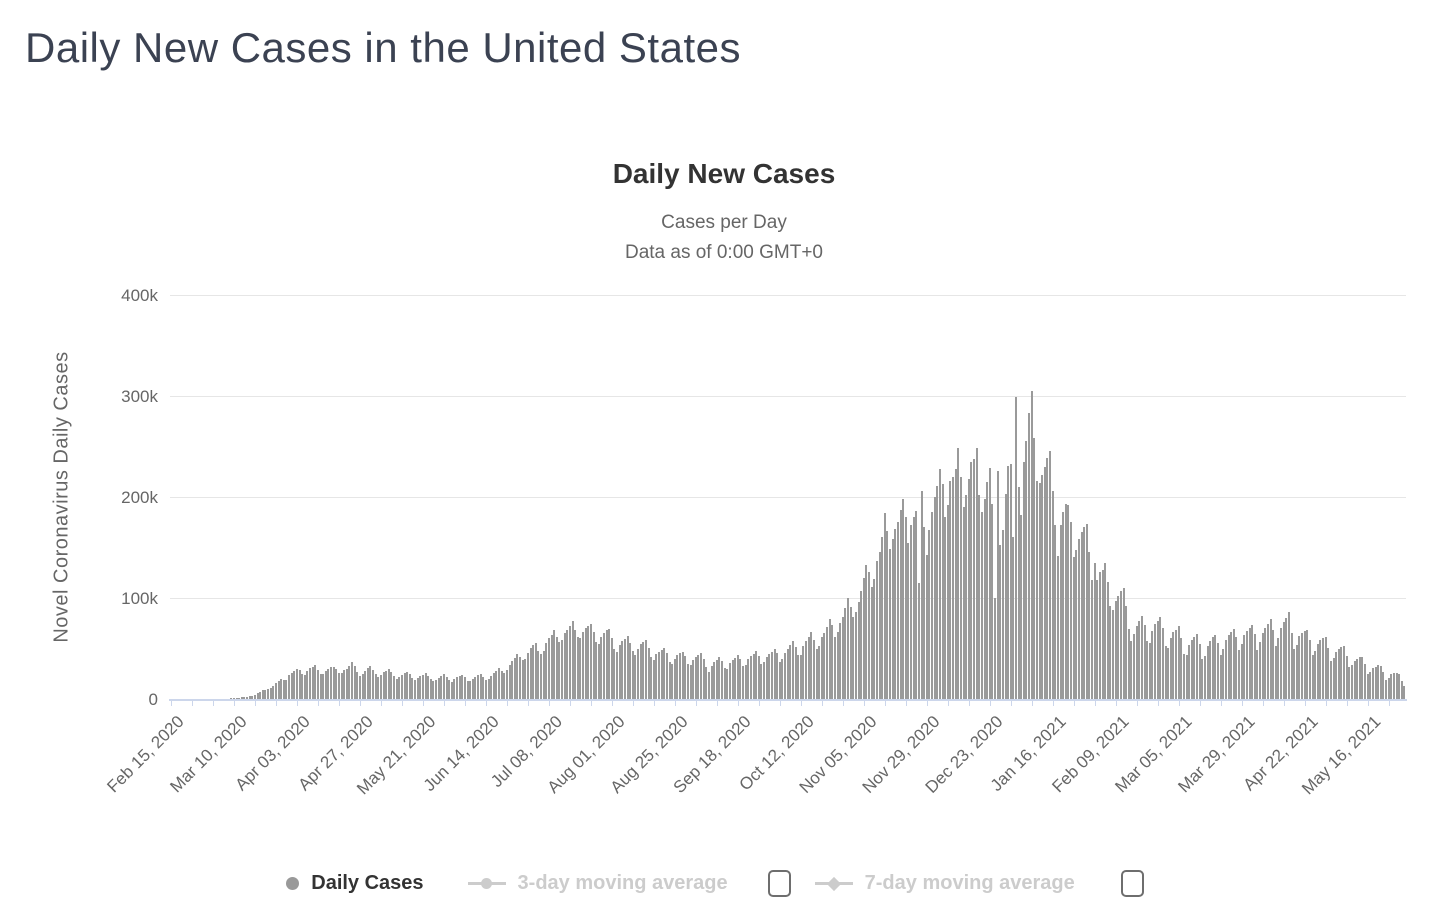  What do you see at coordinates (779, 883) in the screenshot?
I see `legend-checkbox` at bounding box center [779, 883].